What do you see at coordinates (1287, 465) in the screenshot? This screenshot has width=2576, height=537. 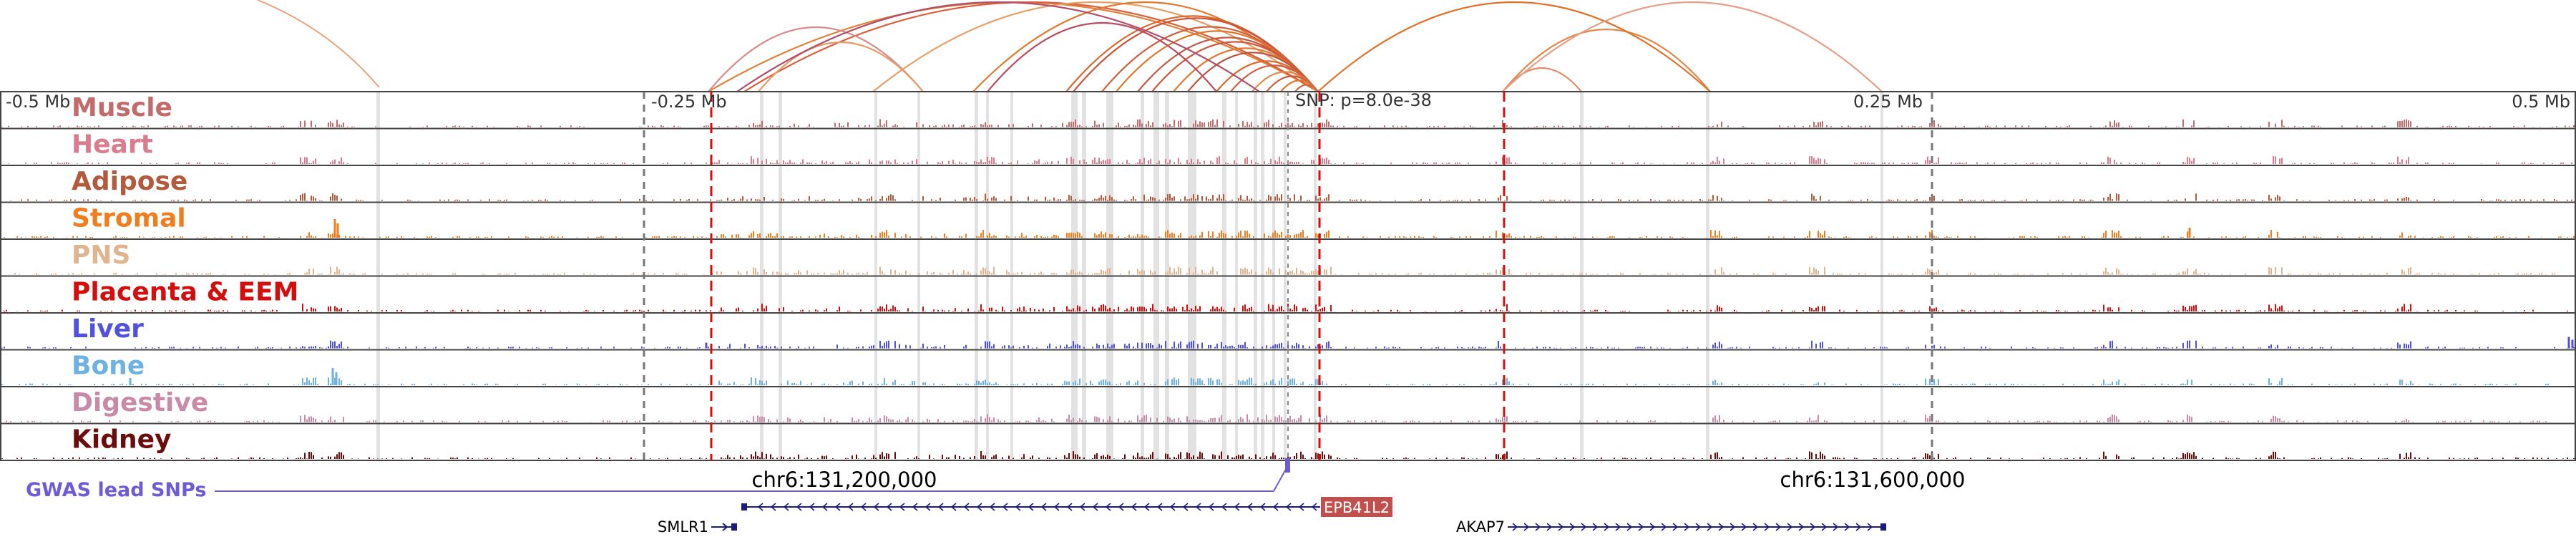 I see `gwas-snp-marker` at bounding box center [1287, 465].